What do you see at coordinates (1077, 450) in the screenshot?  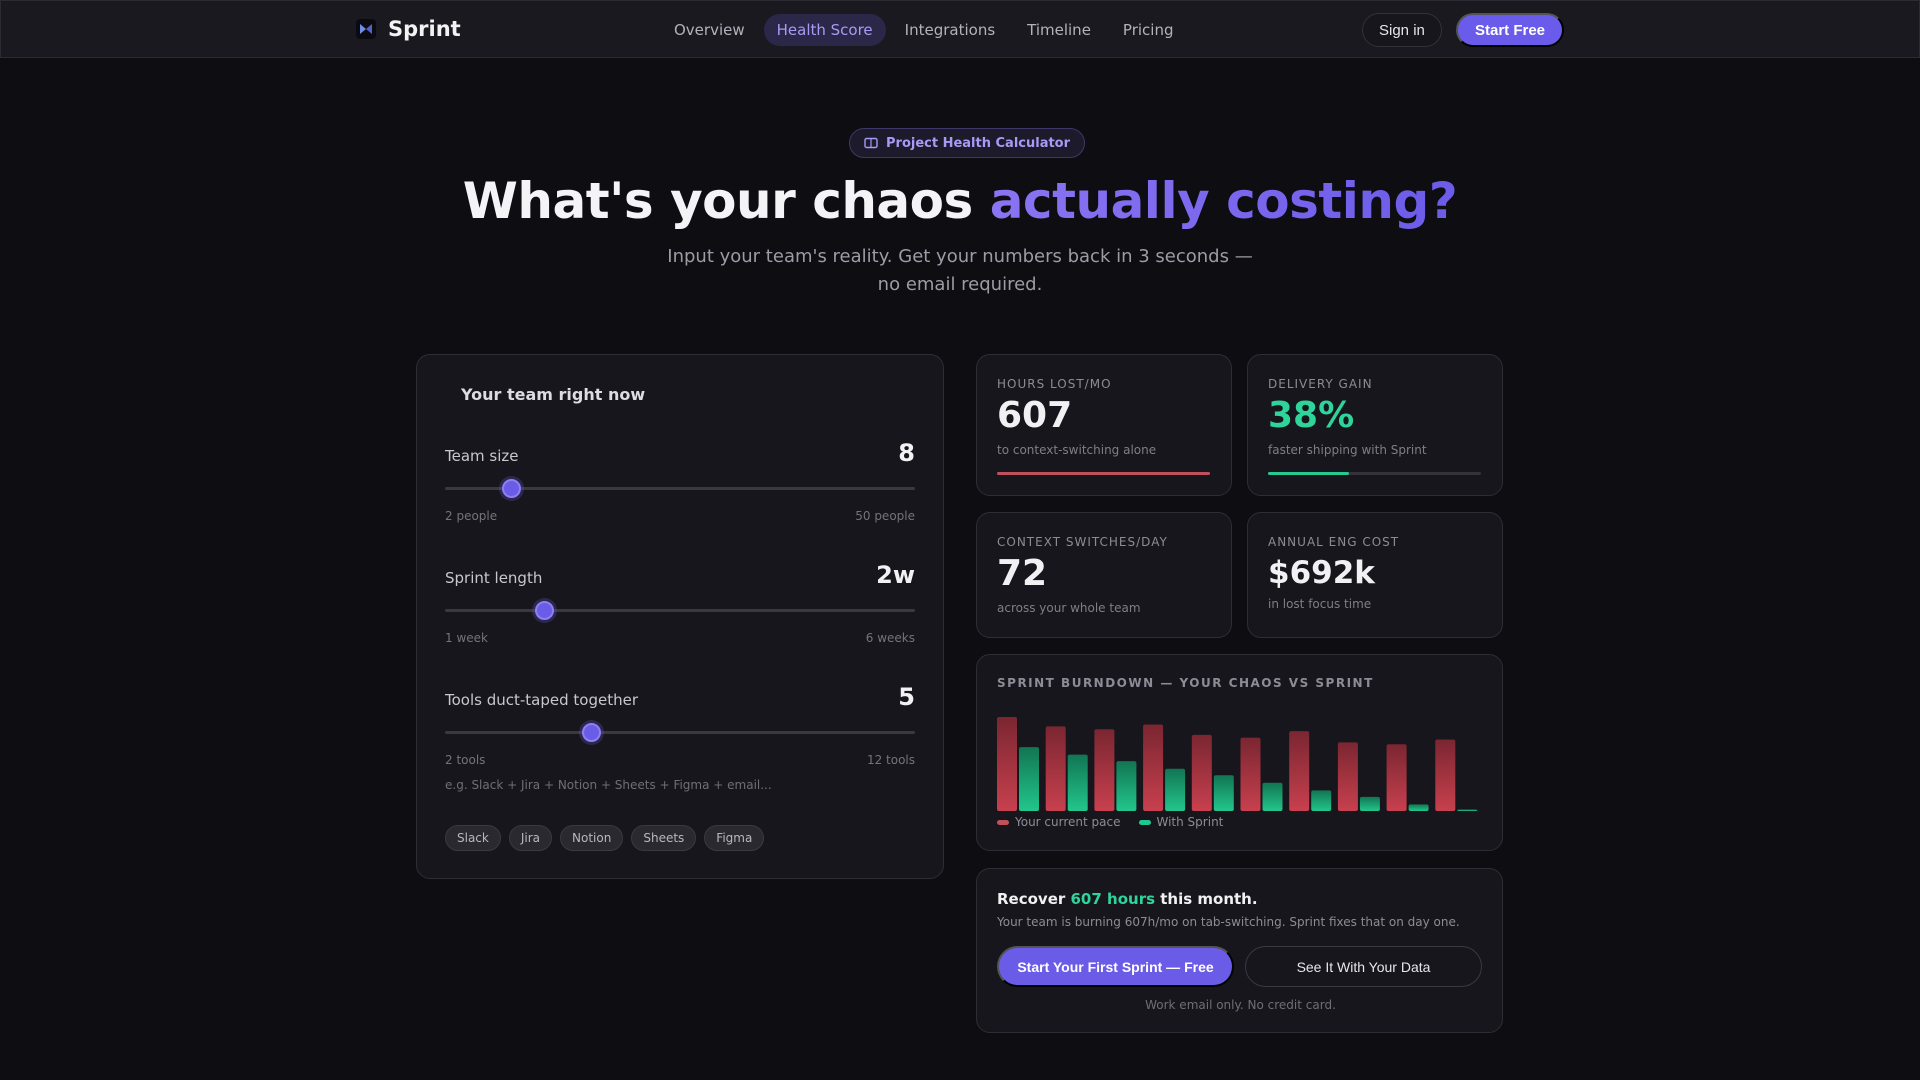 I see `stat-desc: to context-switching alone` at bounding box center [1077, 450].